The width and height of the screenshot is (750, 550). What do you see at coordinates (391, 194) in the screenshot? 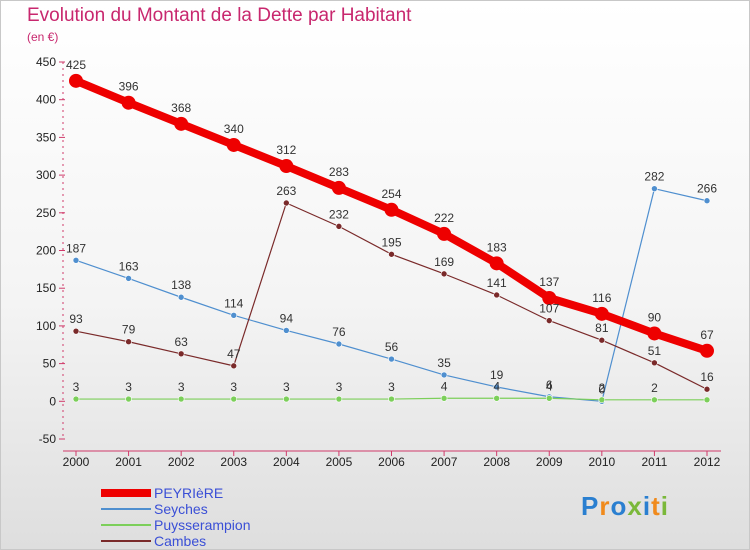
I see `data-label: 254` at bounding box center [391, 194].